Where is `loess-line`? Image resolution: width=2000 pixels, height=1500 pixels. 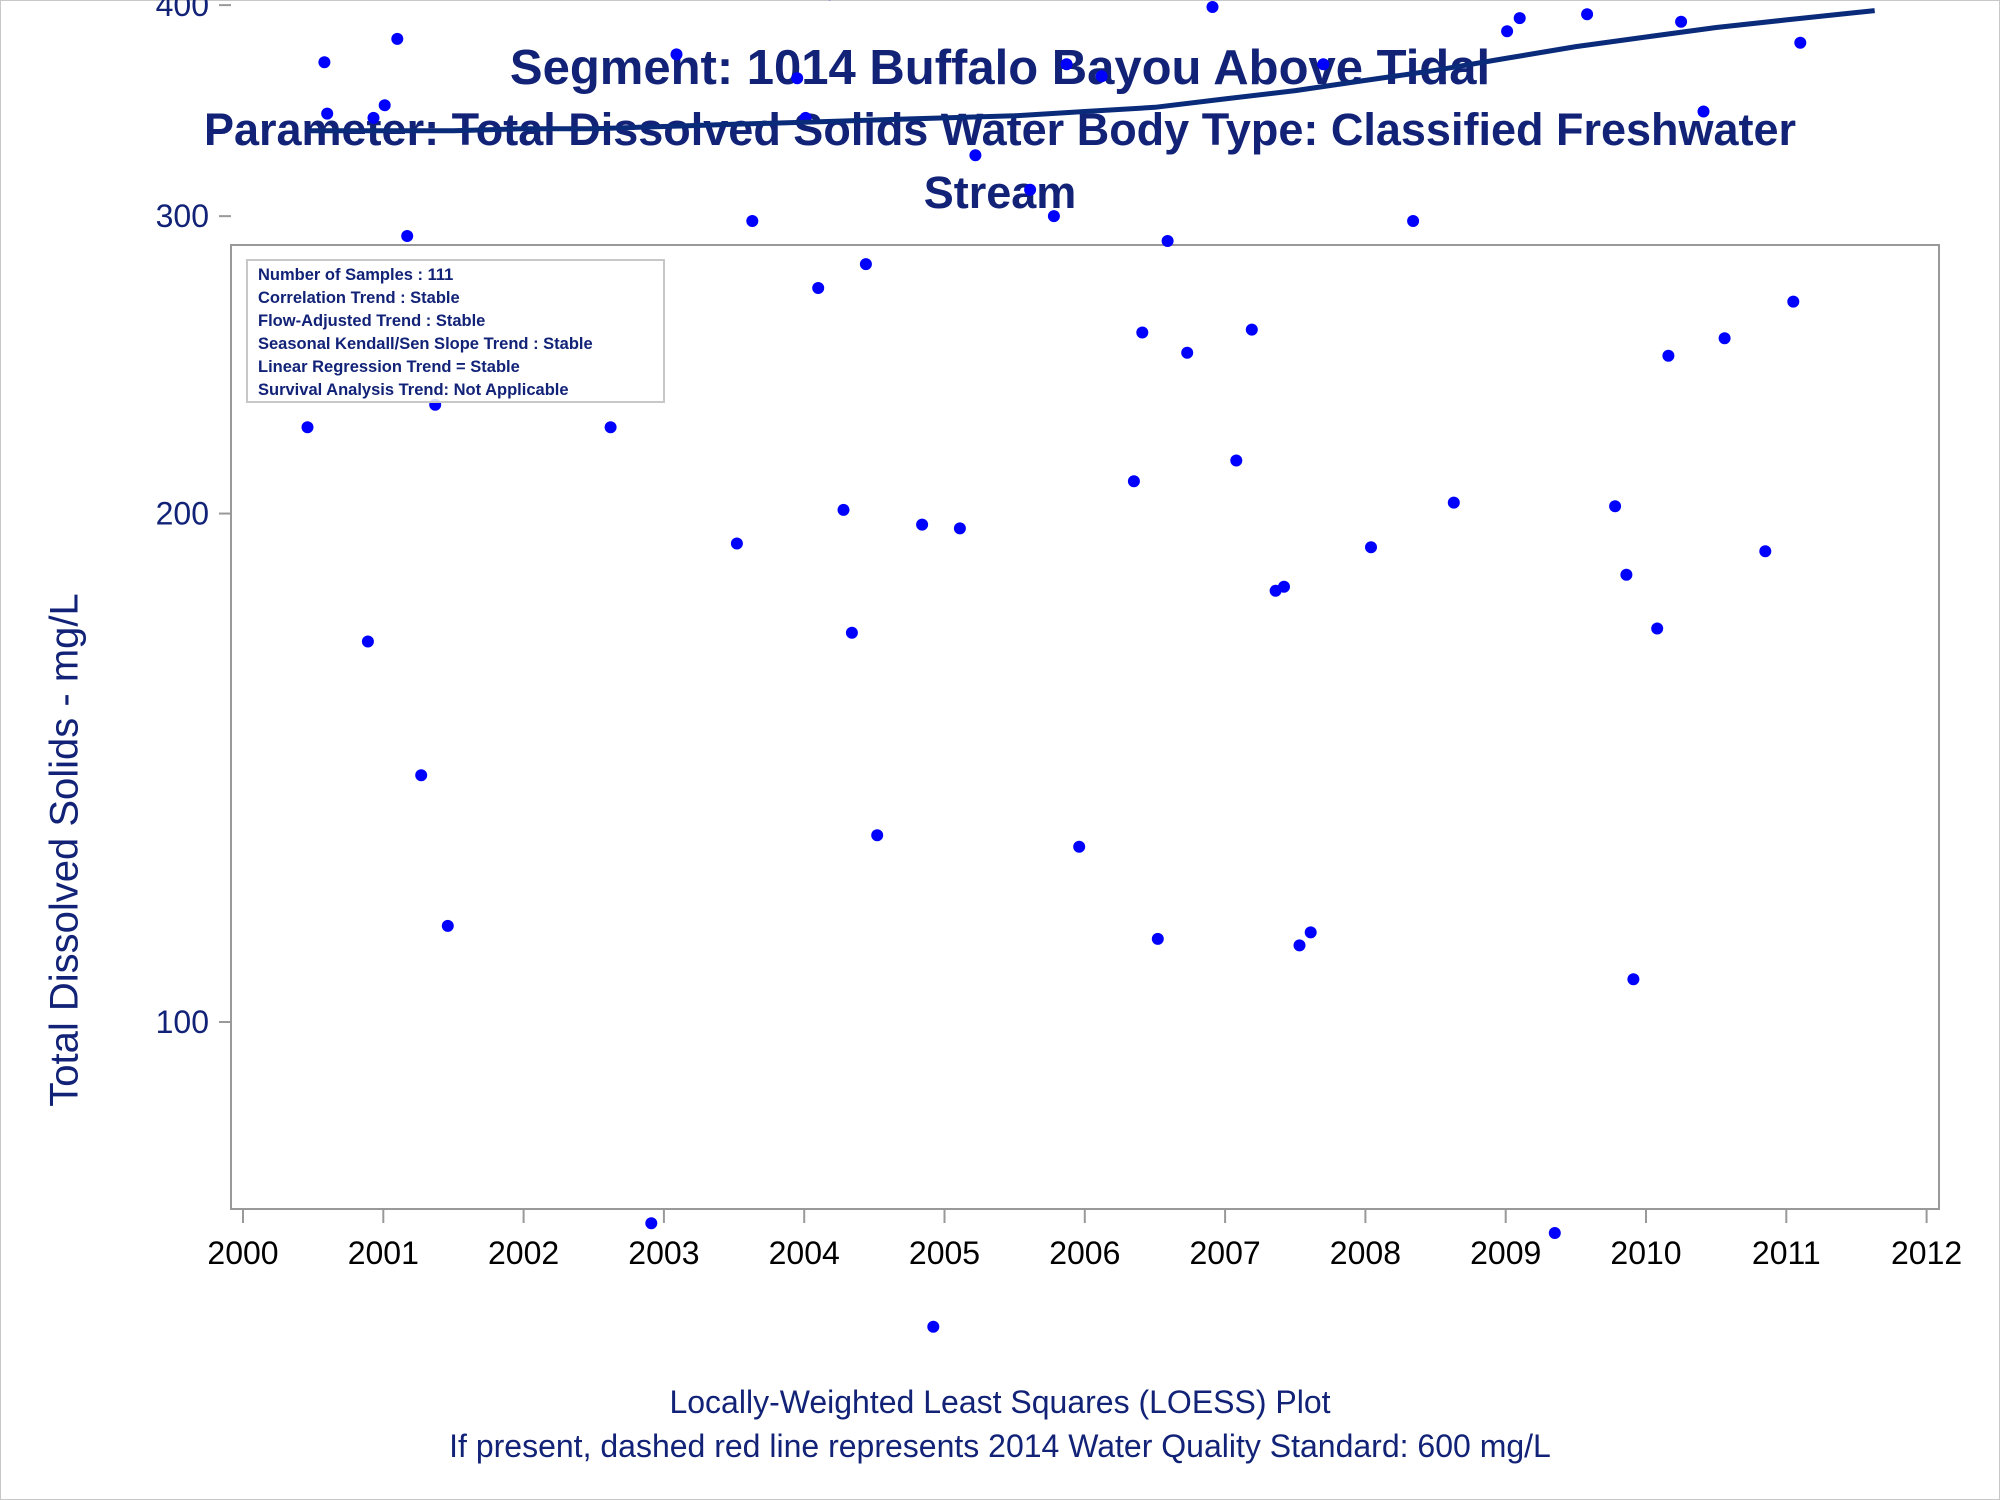
loess-line is located at coordinates (1091, 71).